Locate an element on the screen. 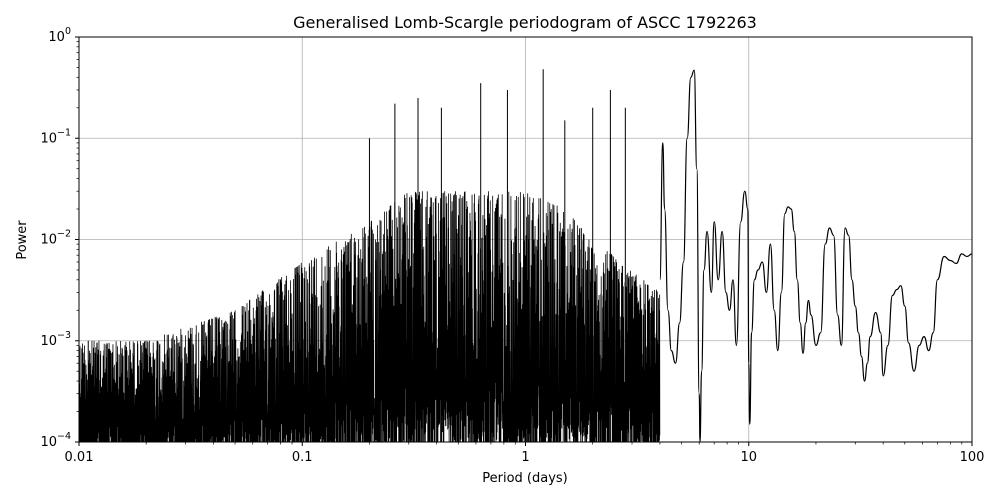  x-tick-label: 0.01 is located at coordinates (79, 457).